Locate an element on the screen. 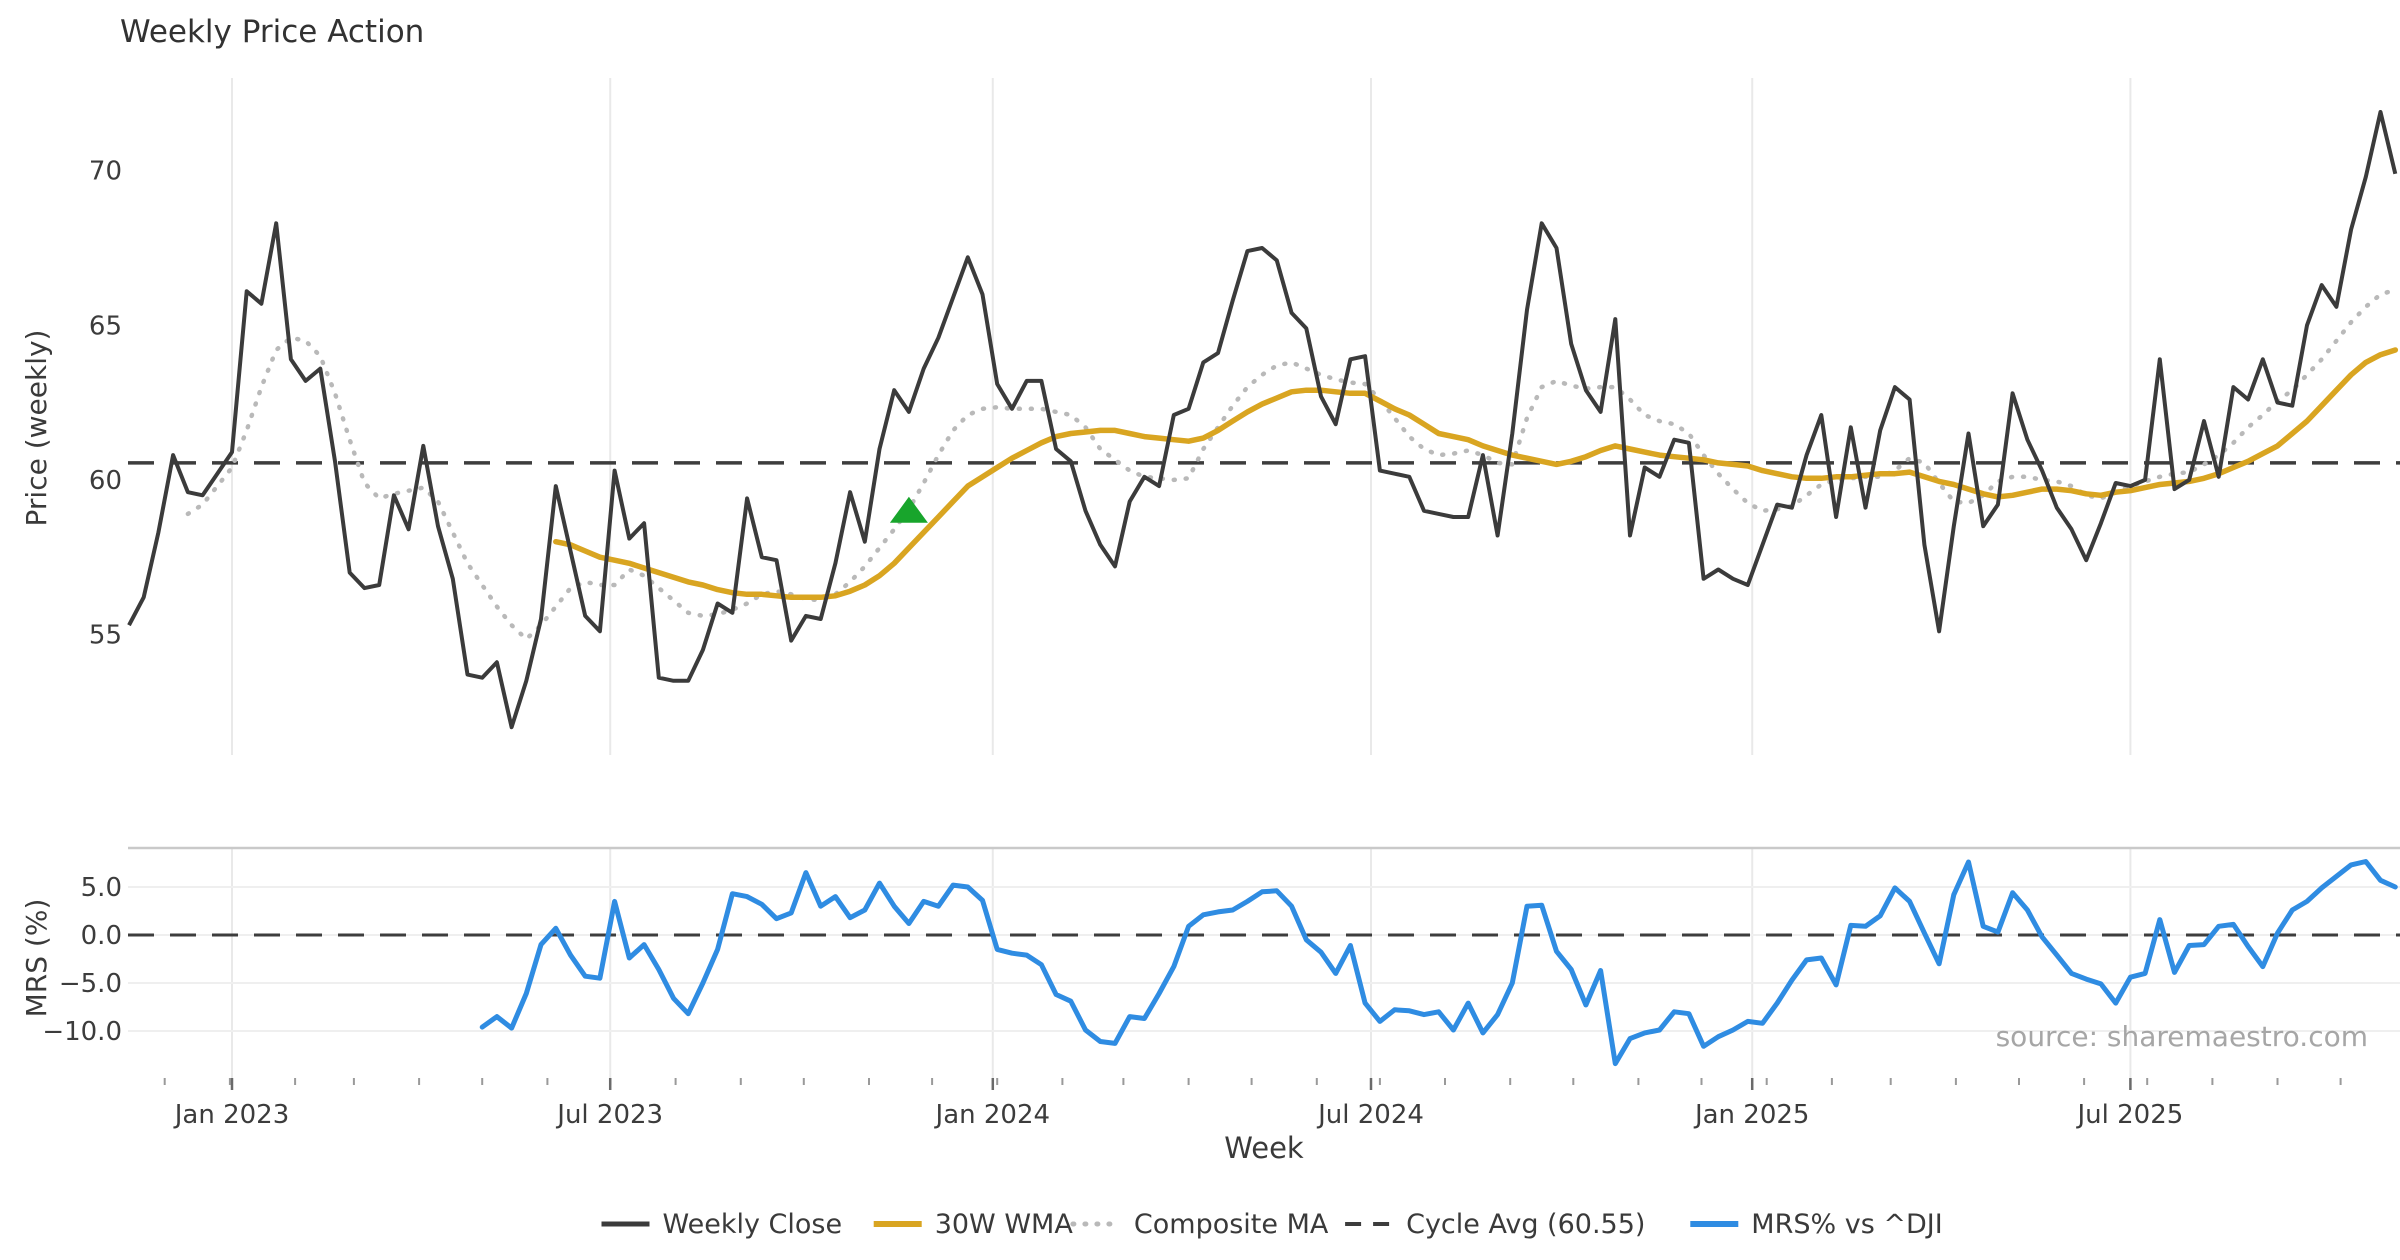 Image resolution: width=2400 pixels, height=1260 pixels. price-tick-label: 70 is located at coordinates (105, 172).